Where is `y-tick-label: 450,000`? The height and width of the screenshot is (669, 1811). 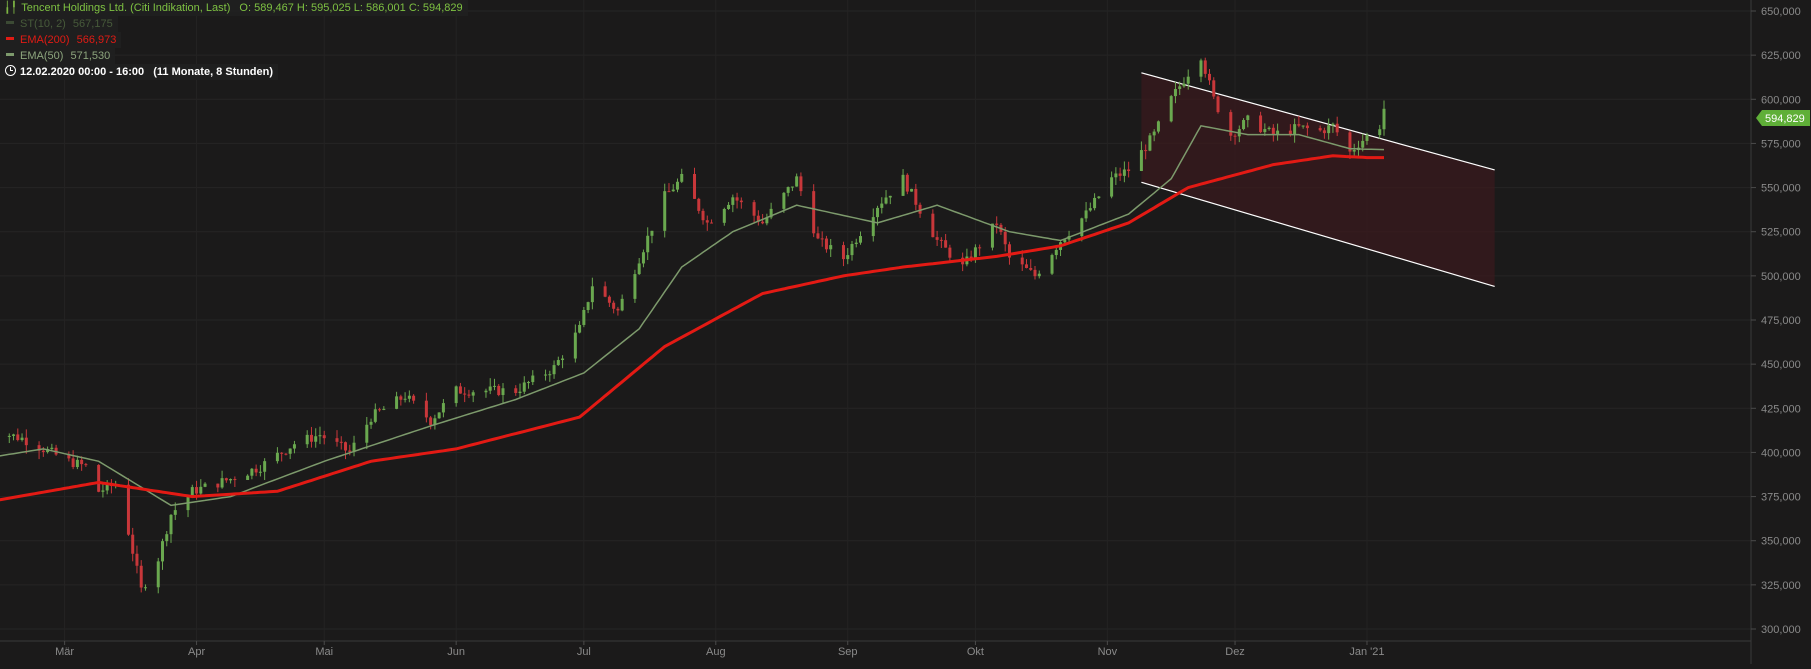
y-tick-label: 450,000 is located at coordinates (1781, 365).